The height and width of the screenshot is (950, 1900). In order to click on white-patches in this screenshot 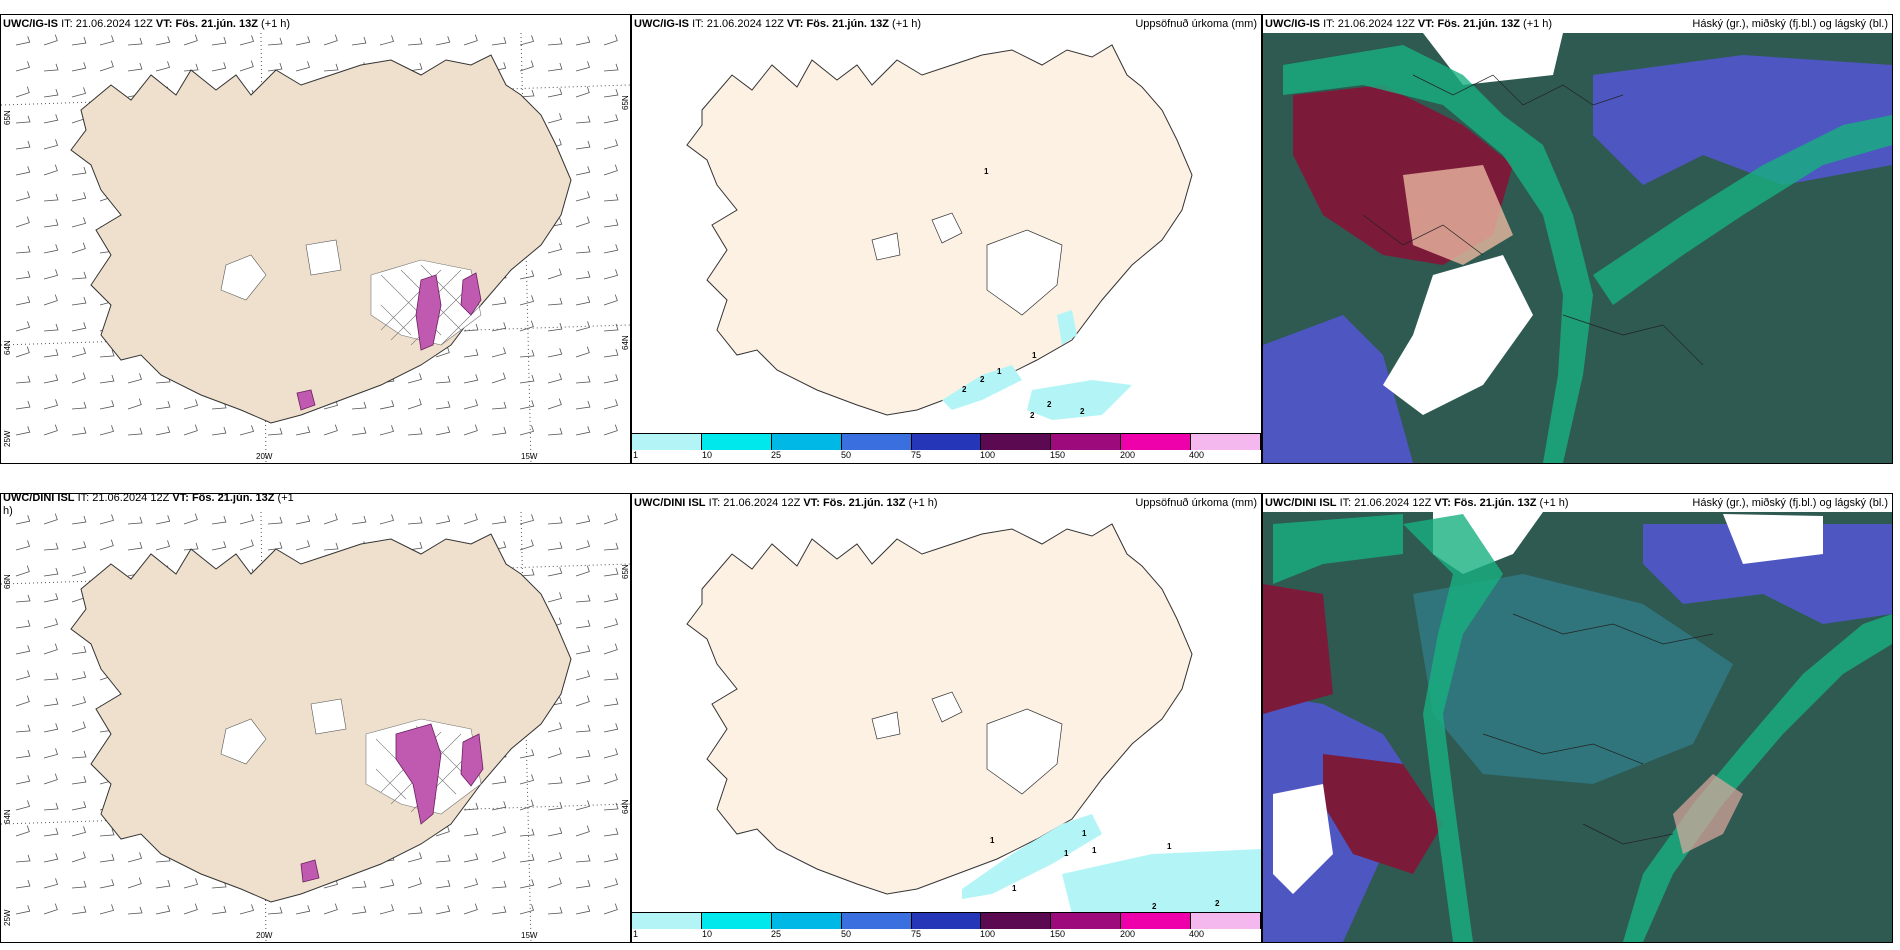, I will do `click(967, 743)`.